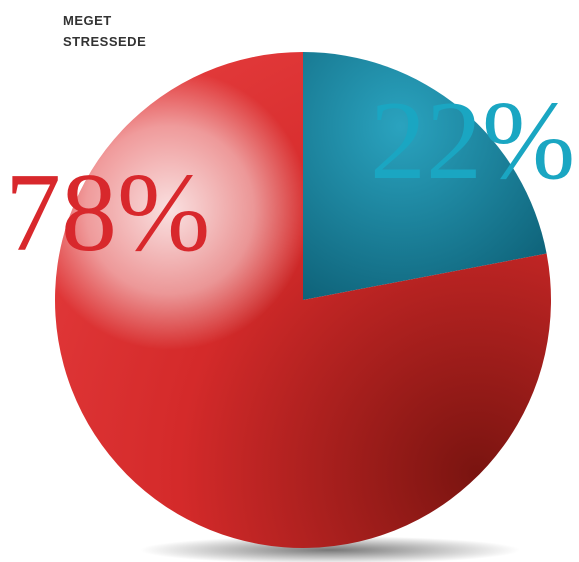 The height and width of the screenshot is (562, 579). I want to click on shadow, so click(330, 549).